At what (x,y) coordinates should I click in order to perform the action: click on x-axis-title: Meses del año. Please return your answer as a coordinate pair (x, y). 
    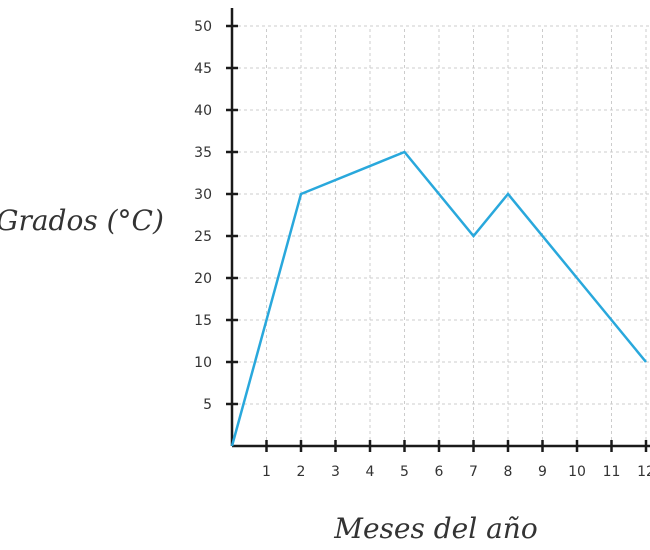
    Looking at the image, I should click on (435, 528).